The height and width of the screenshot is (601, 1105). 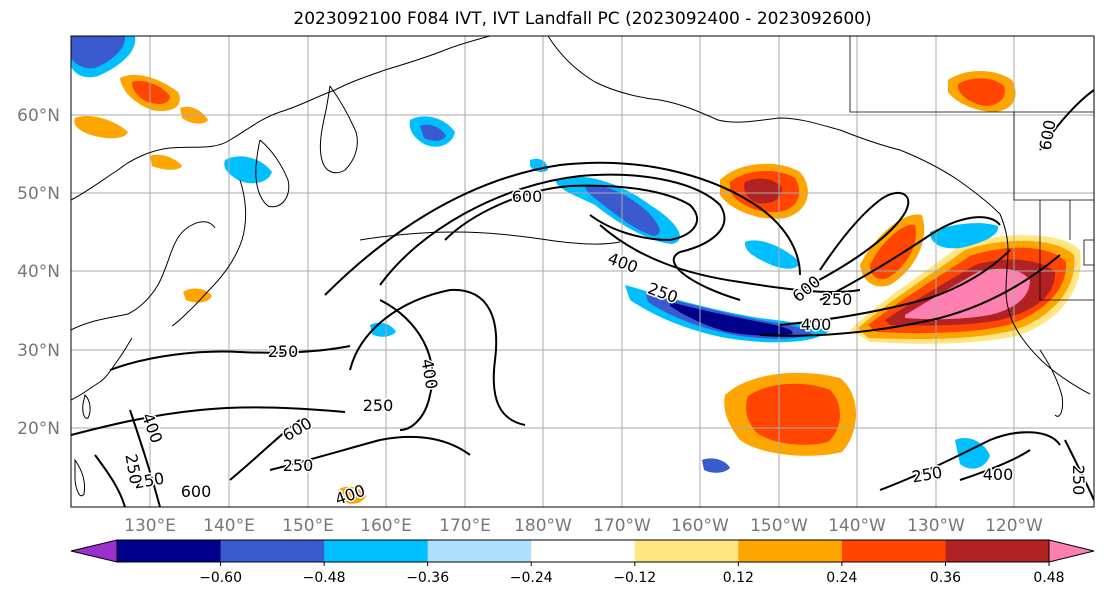 What do you see at coordinates (1045, 304) in the screenshot?
I see `na-west-coast` at bounding box center [1045, 304].